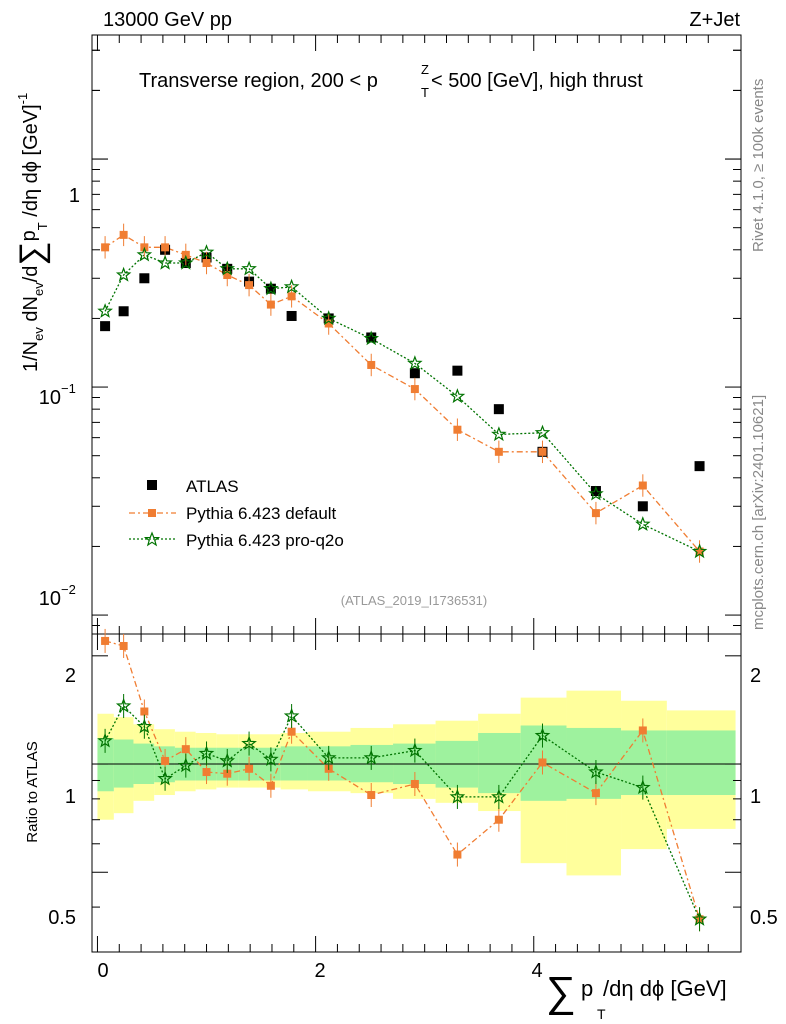  I want to click on legend-atlas-label: ATLAS, so click(212, 486).